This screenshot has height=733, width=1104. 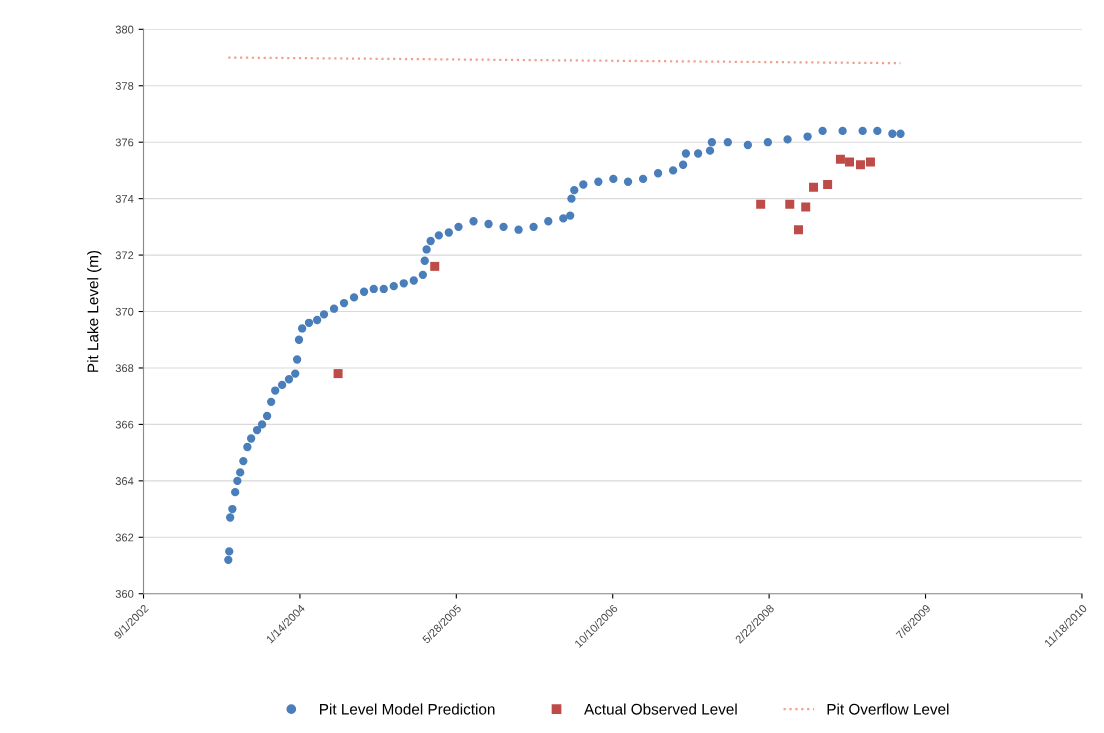 I want to click on y-tick-label: 364, so click(x=124, y=481).